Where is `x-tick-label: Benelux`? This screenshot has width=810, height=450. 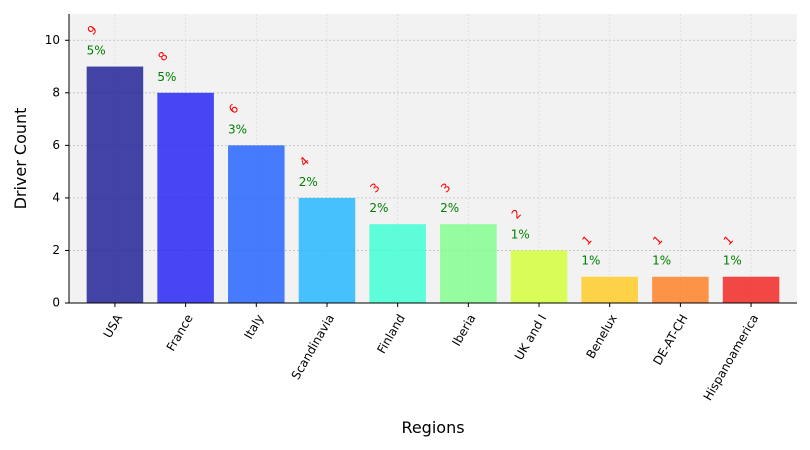 x-tick-label: Benelux is located at coordinates (601, 336).